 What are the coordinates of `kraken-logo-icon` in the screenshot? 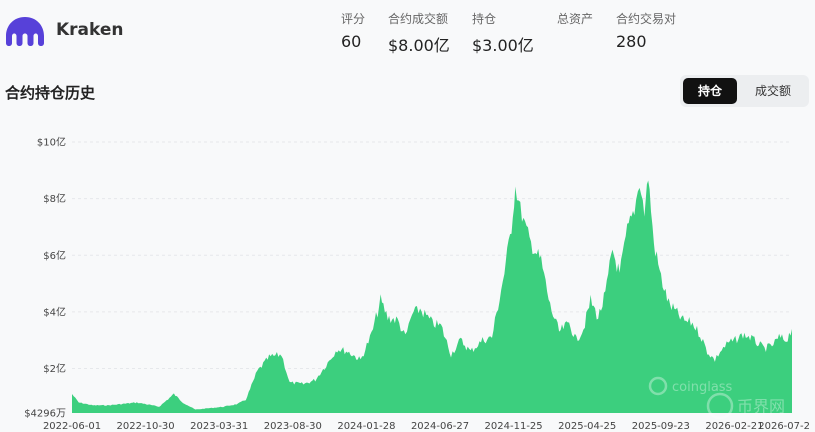 It's located at (25, 31).